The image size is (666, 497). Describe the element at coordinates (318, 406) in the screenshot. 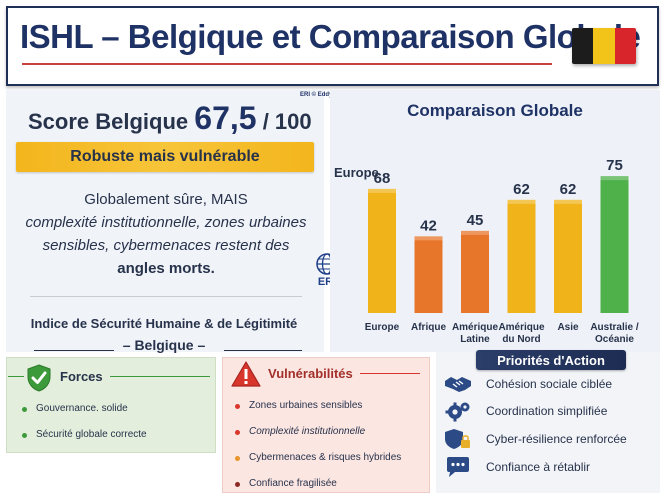

I see `list-item: Zones urbaines sensibles` at that location.